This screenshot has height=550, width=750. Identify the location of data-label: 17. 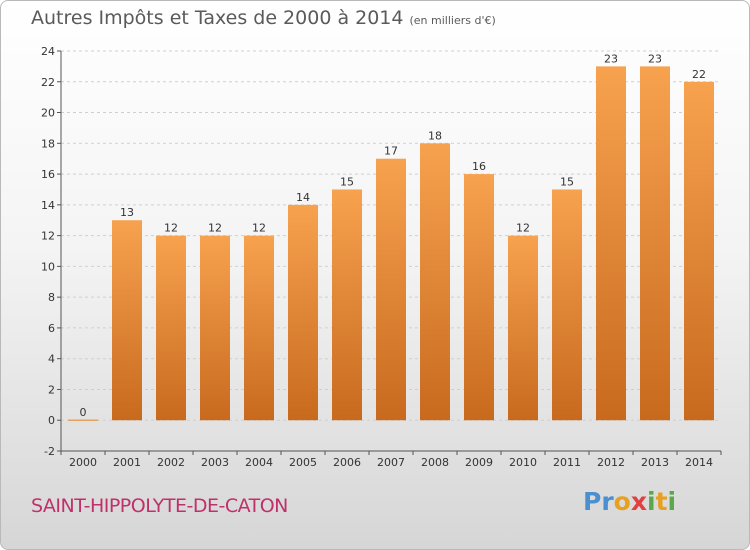
(391, 151).